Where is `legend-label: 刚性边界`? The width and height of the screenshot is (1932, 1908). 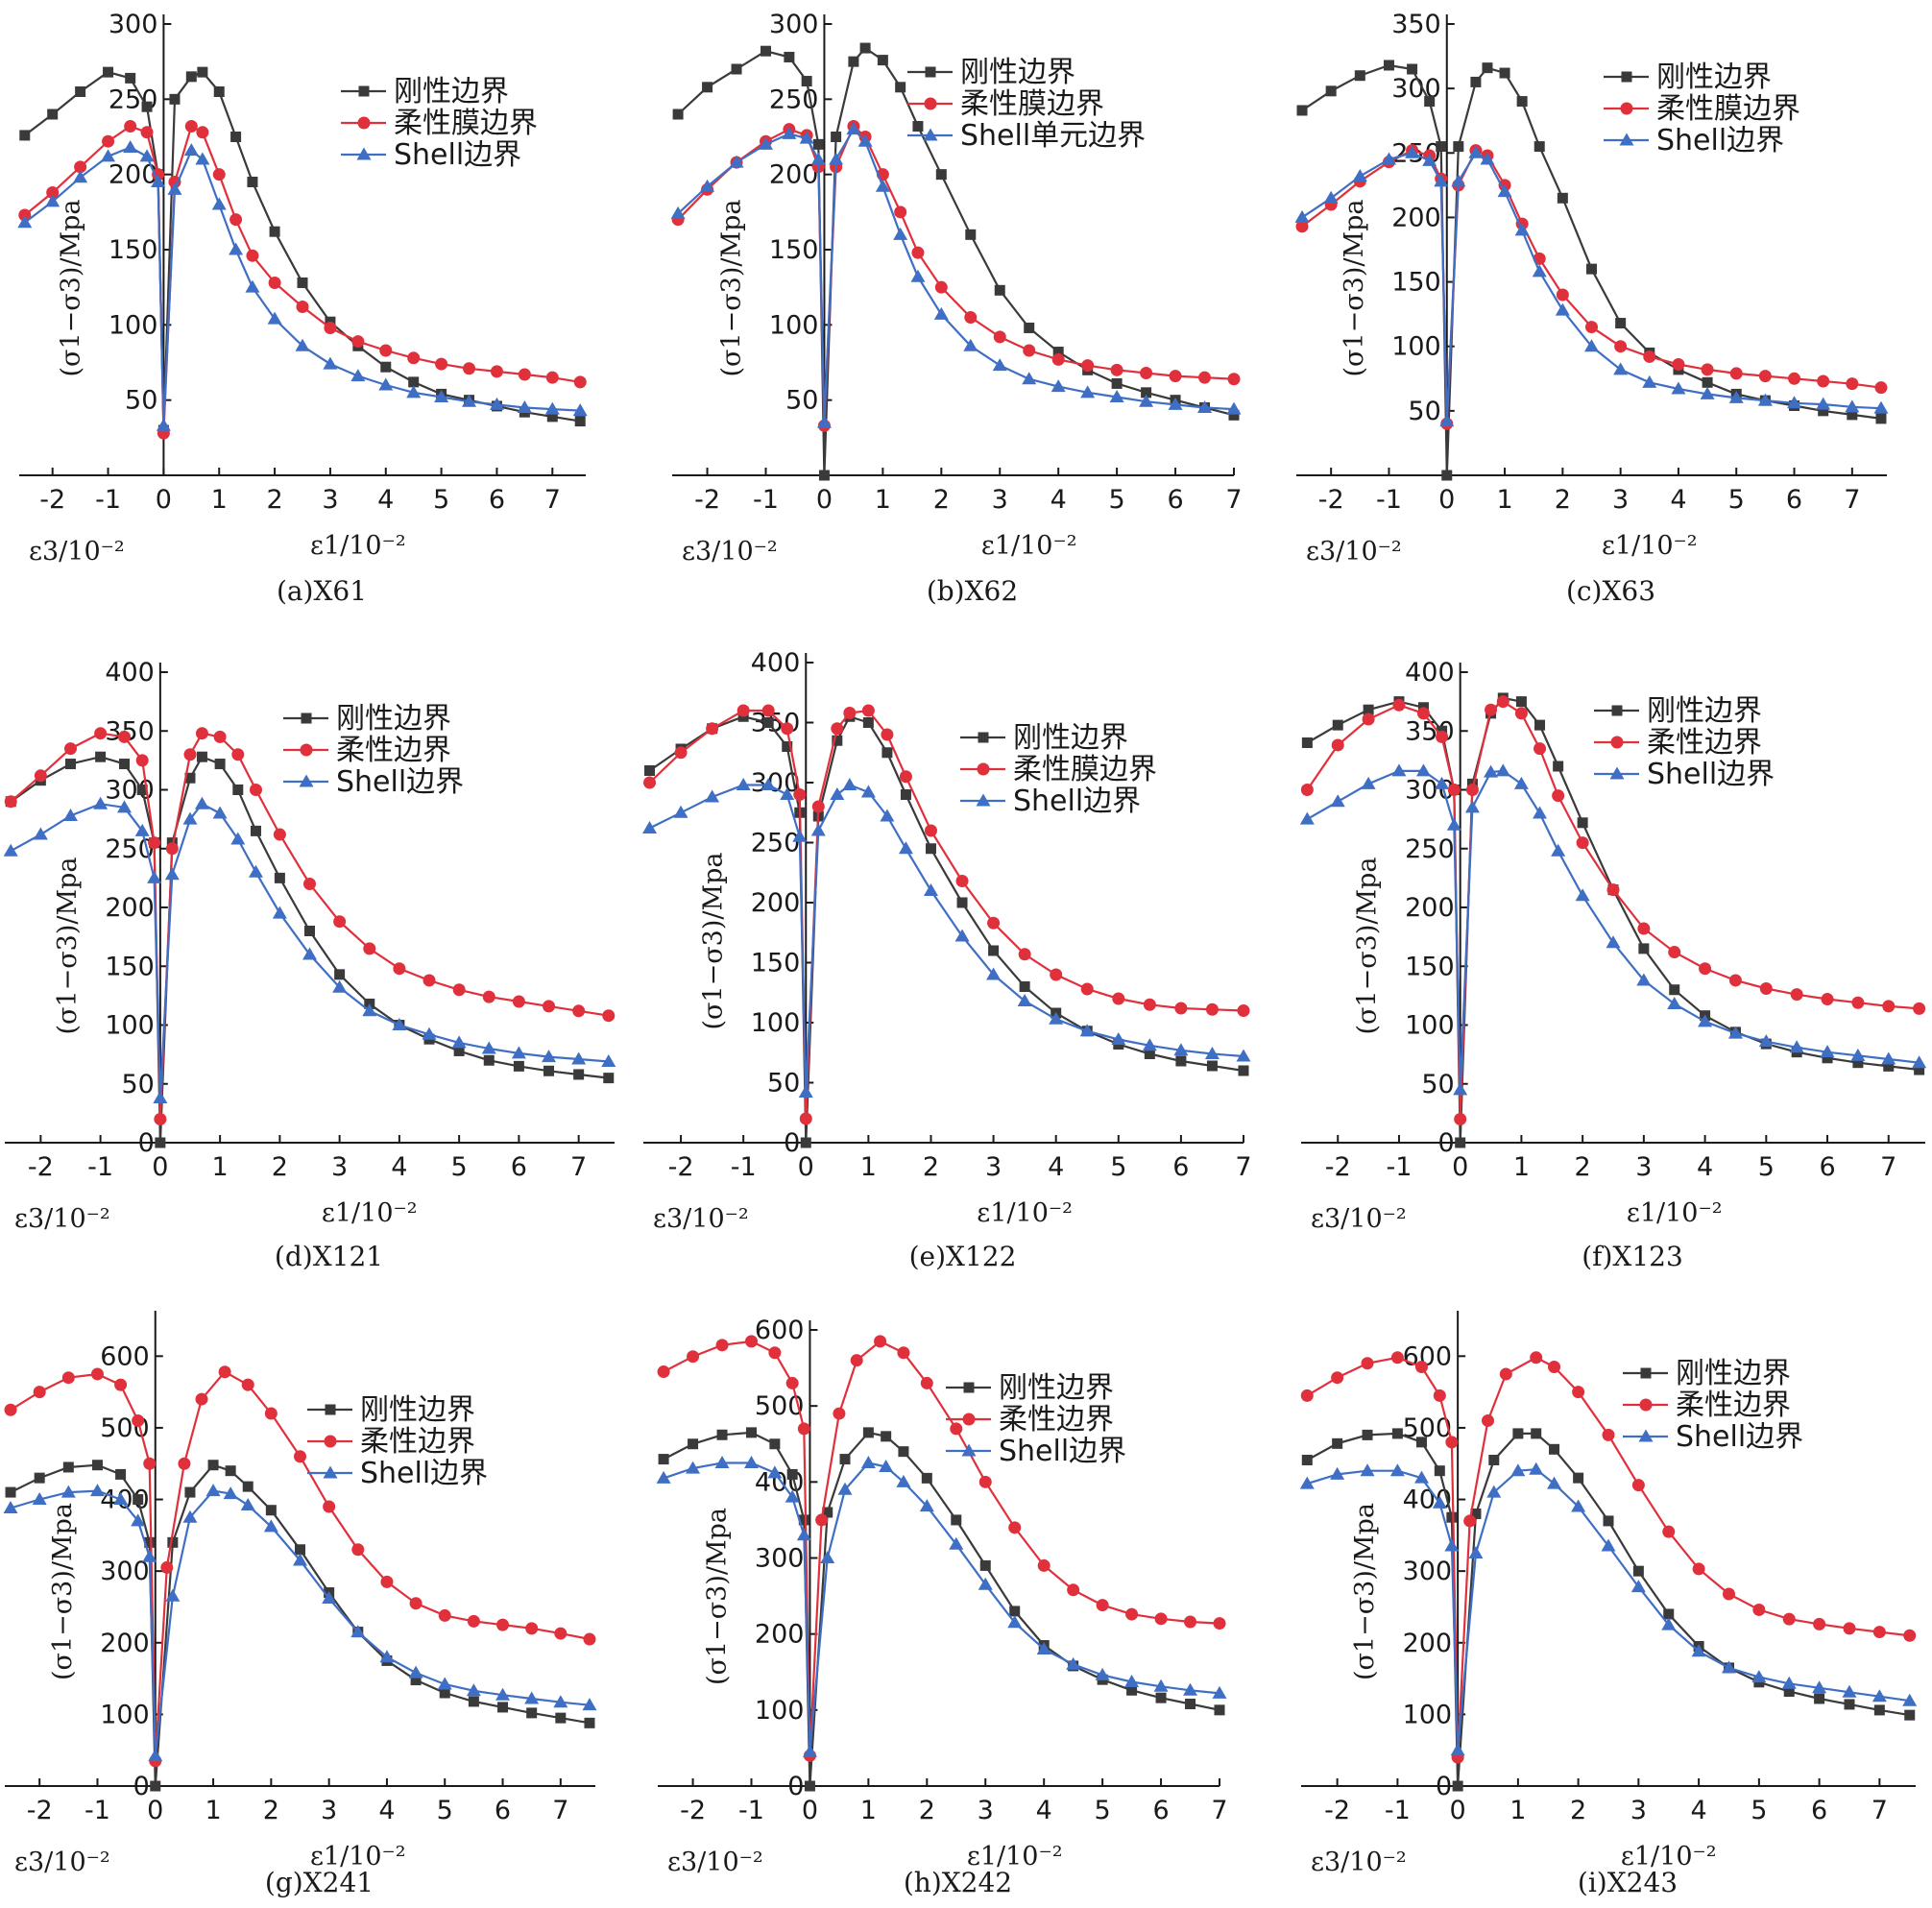 legend-label: 刚性边界 is located at coordinates (451, 92).